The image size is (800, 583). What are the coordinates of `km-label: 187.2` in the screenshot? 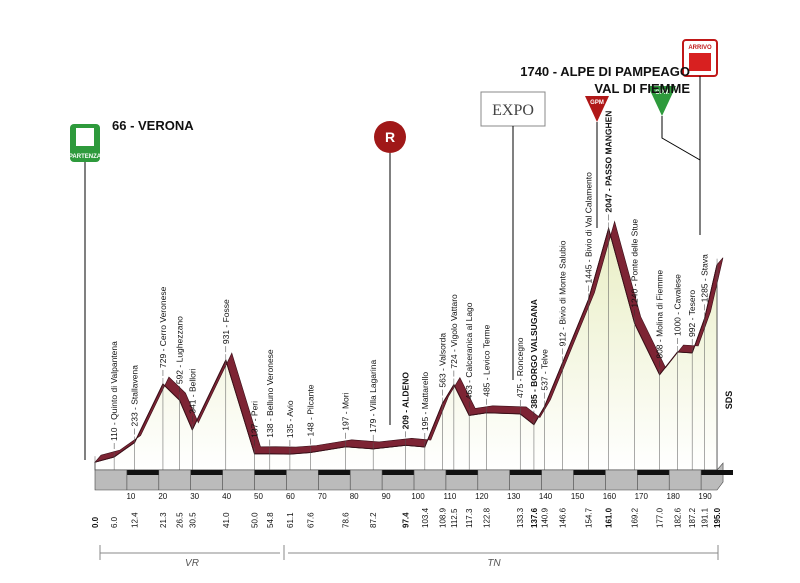 It's located at (692, 517).